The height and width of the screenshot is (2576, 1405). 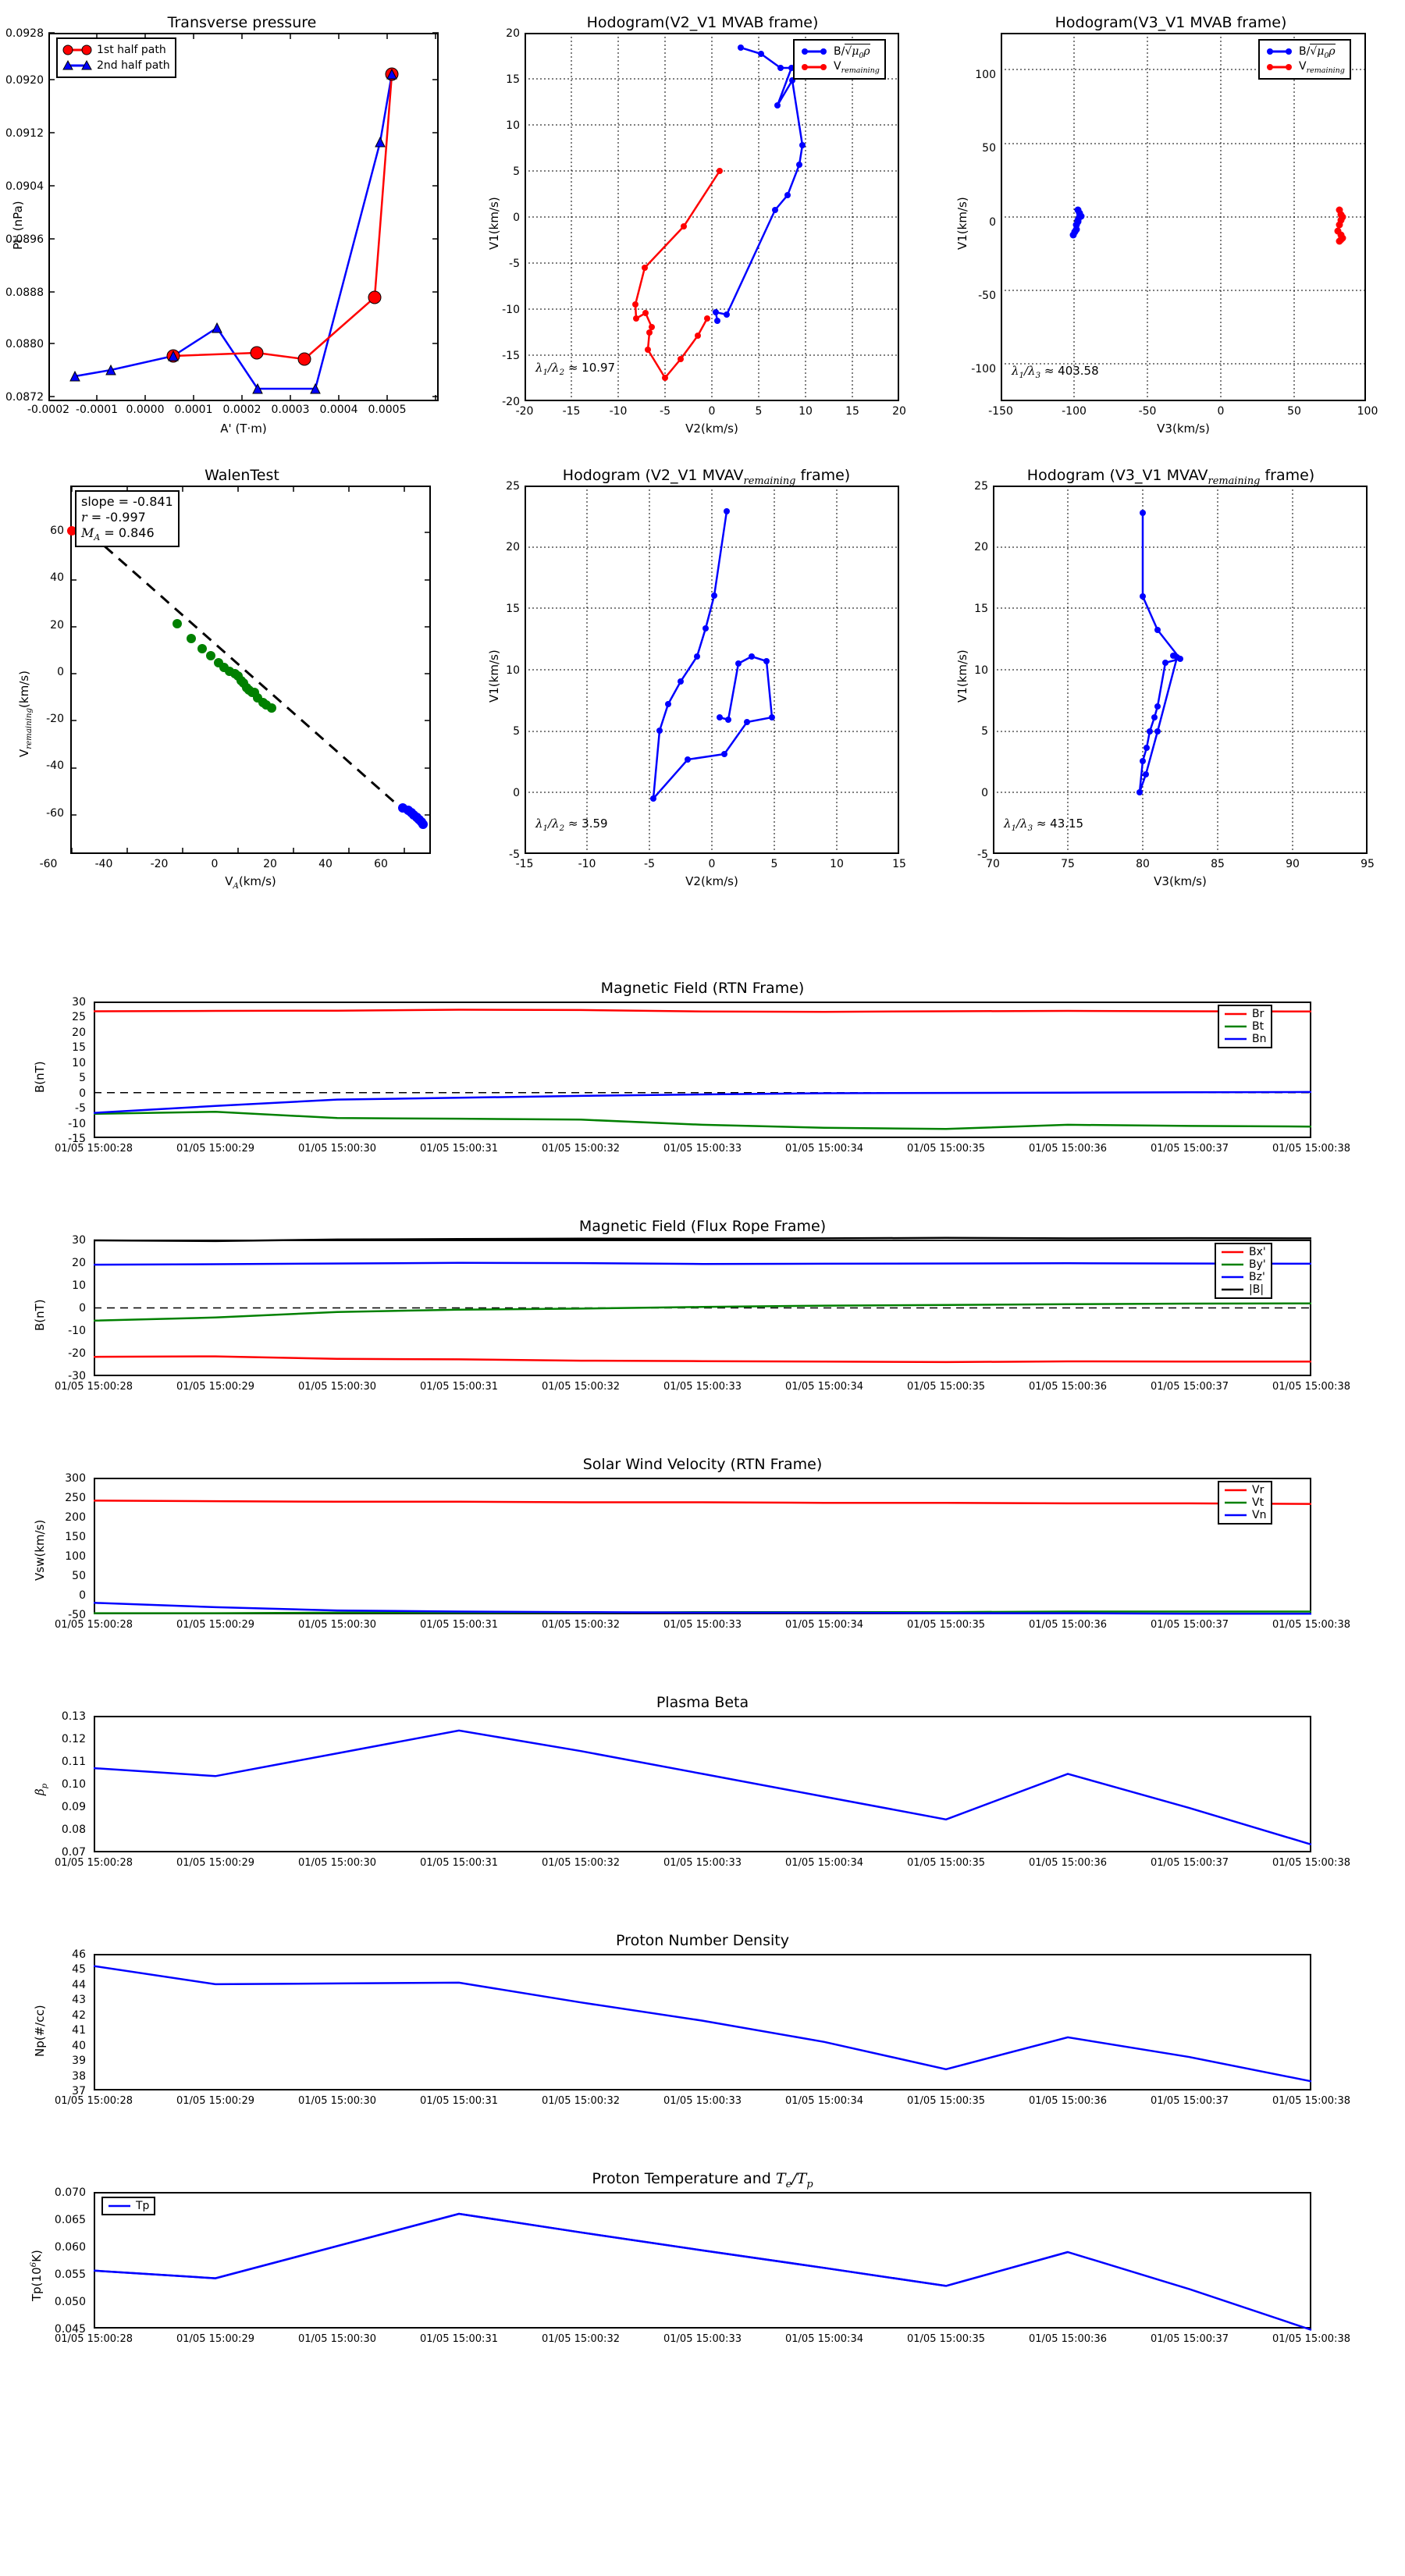 What do you see at coordinates (241, 410) in the screenshot?
I see `x-tick: 0.0002` at bounding box center [241, 410].